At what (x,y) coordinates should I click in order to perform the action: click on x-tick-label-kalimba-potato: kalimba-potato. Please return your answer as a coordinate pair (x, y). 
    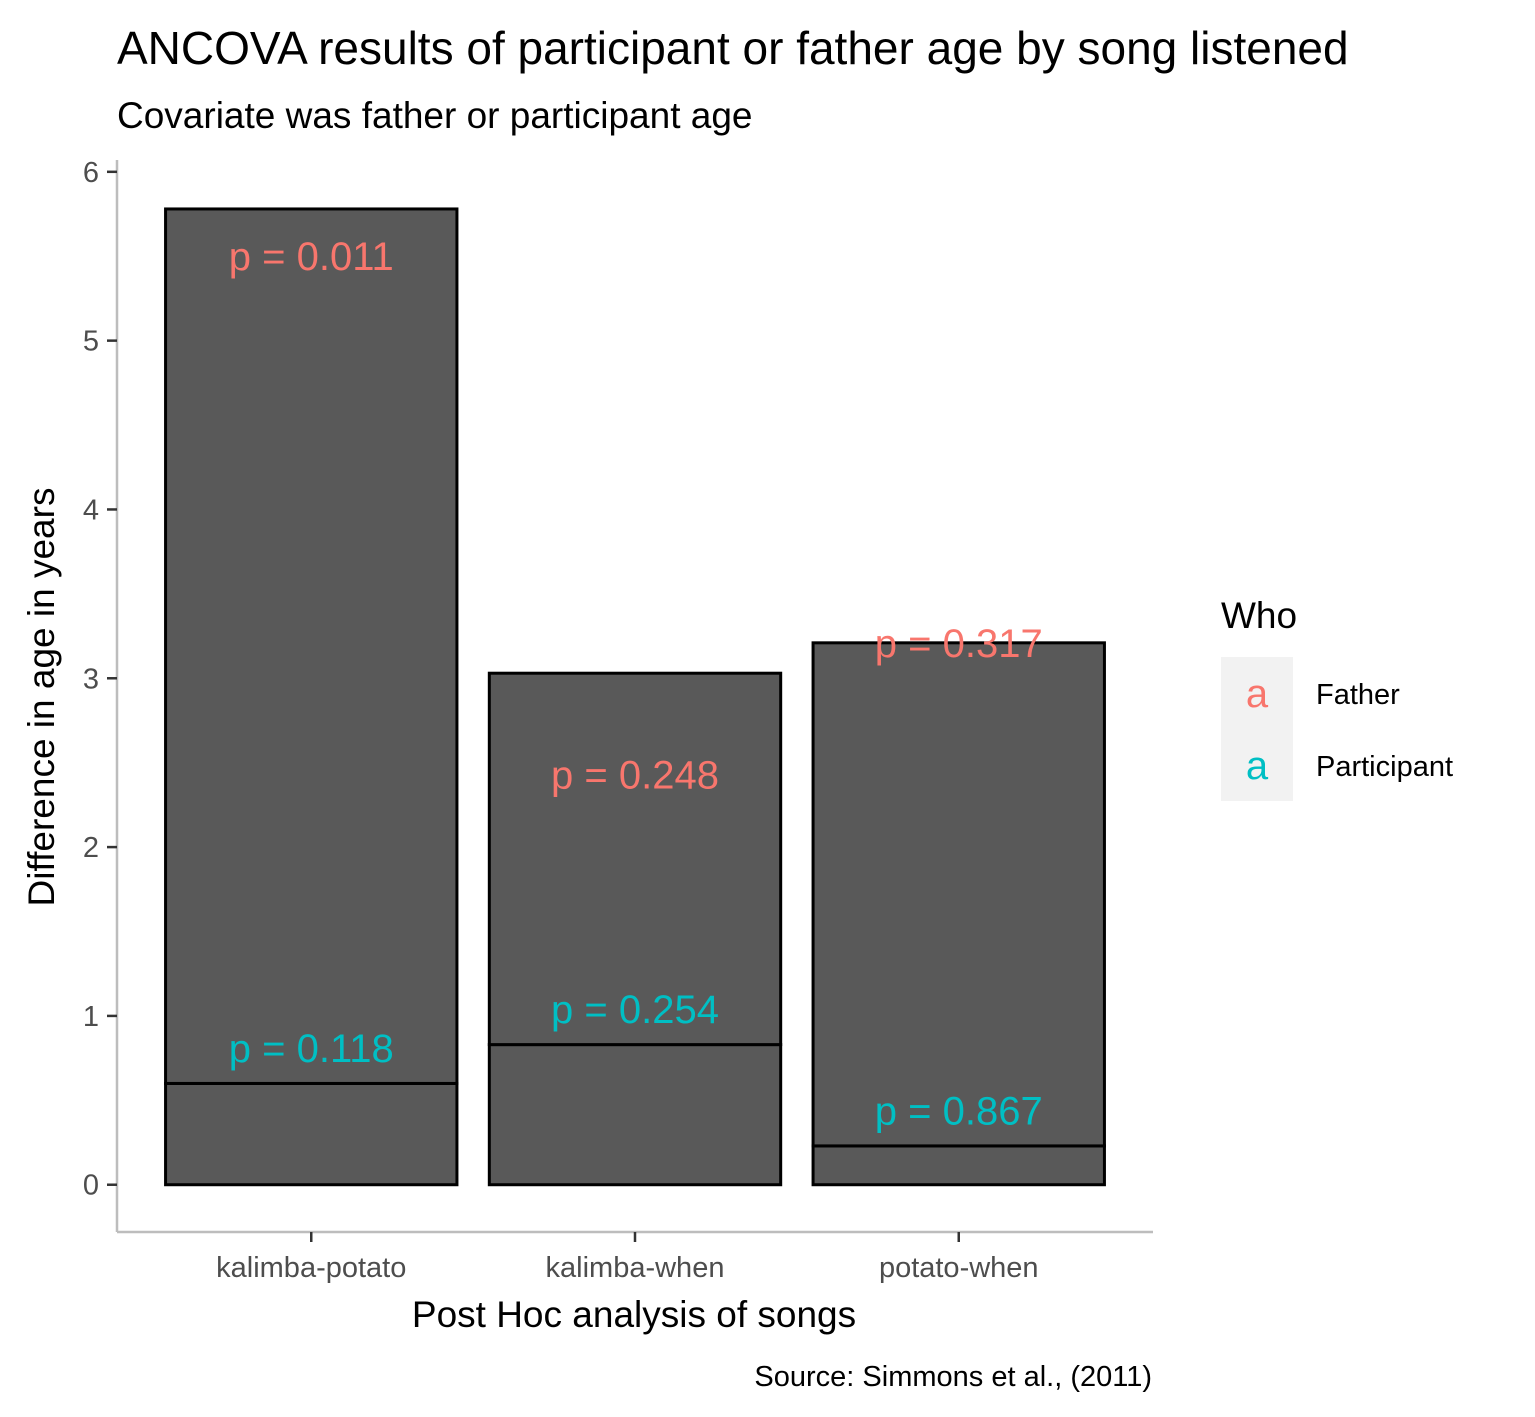
    Looking at the image, I should click on (311, 1268).